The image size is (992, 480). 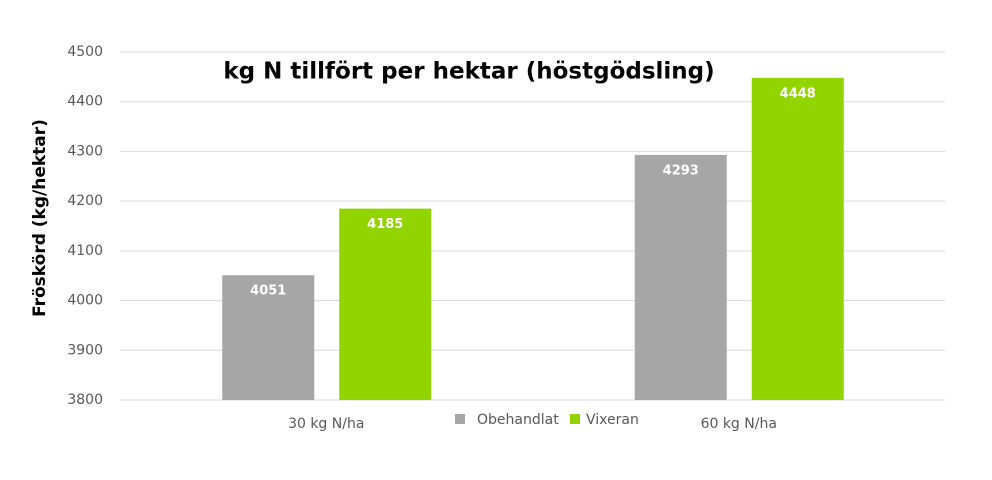 I want to click on y-tick-label: 4300, so click(x=85, y=151).